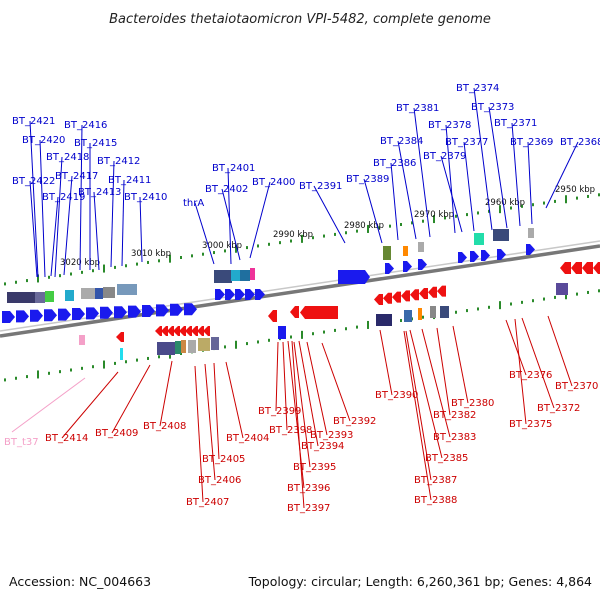  What do you see at coordinates (85, 125) in the screenshot?
I see `forward-gene-label: BT_2416` at bounding box center [85, 125].